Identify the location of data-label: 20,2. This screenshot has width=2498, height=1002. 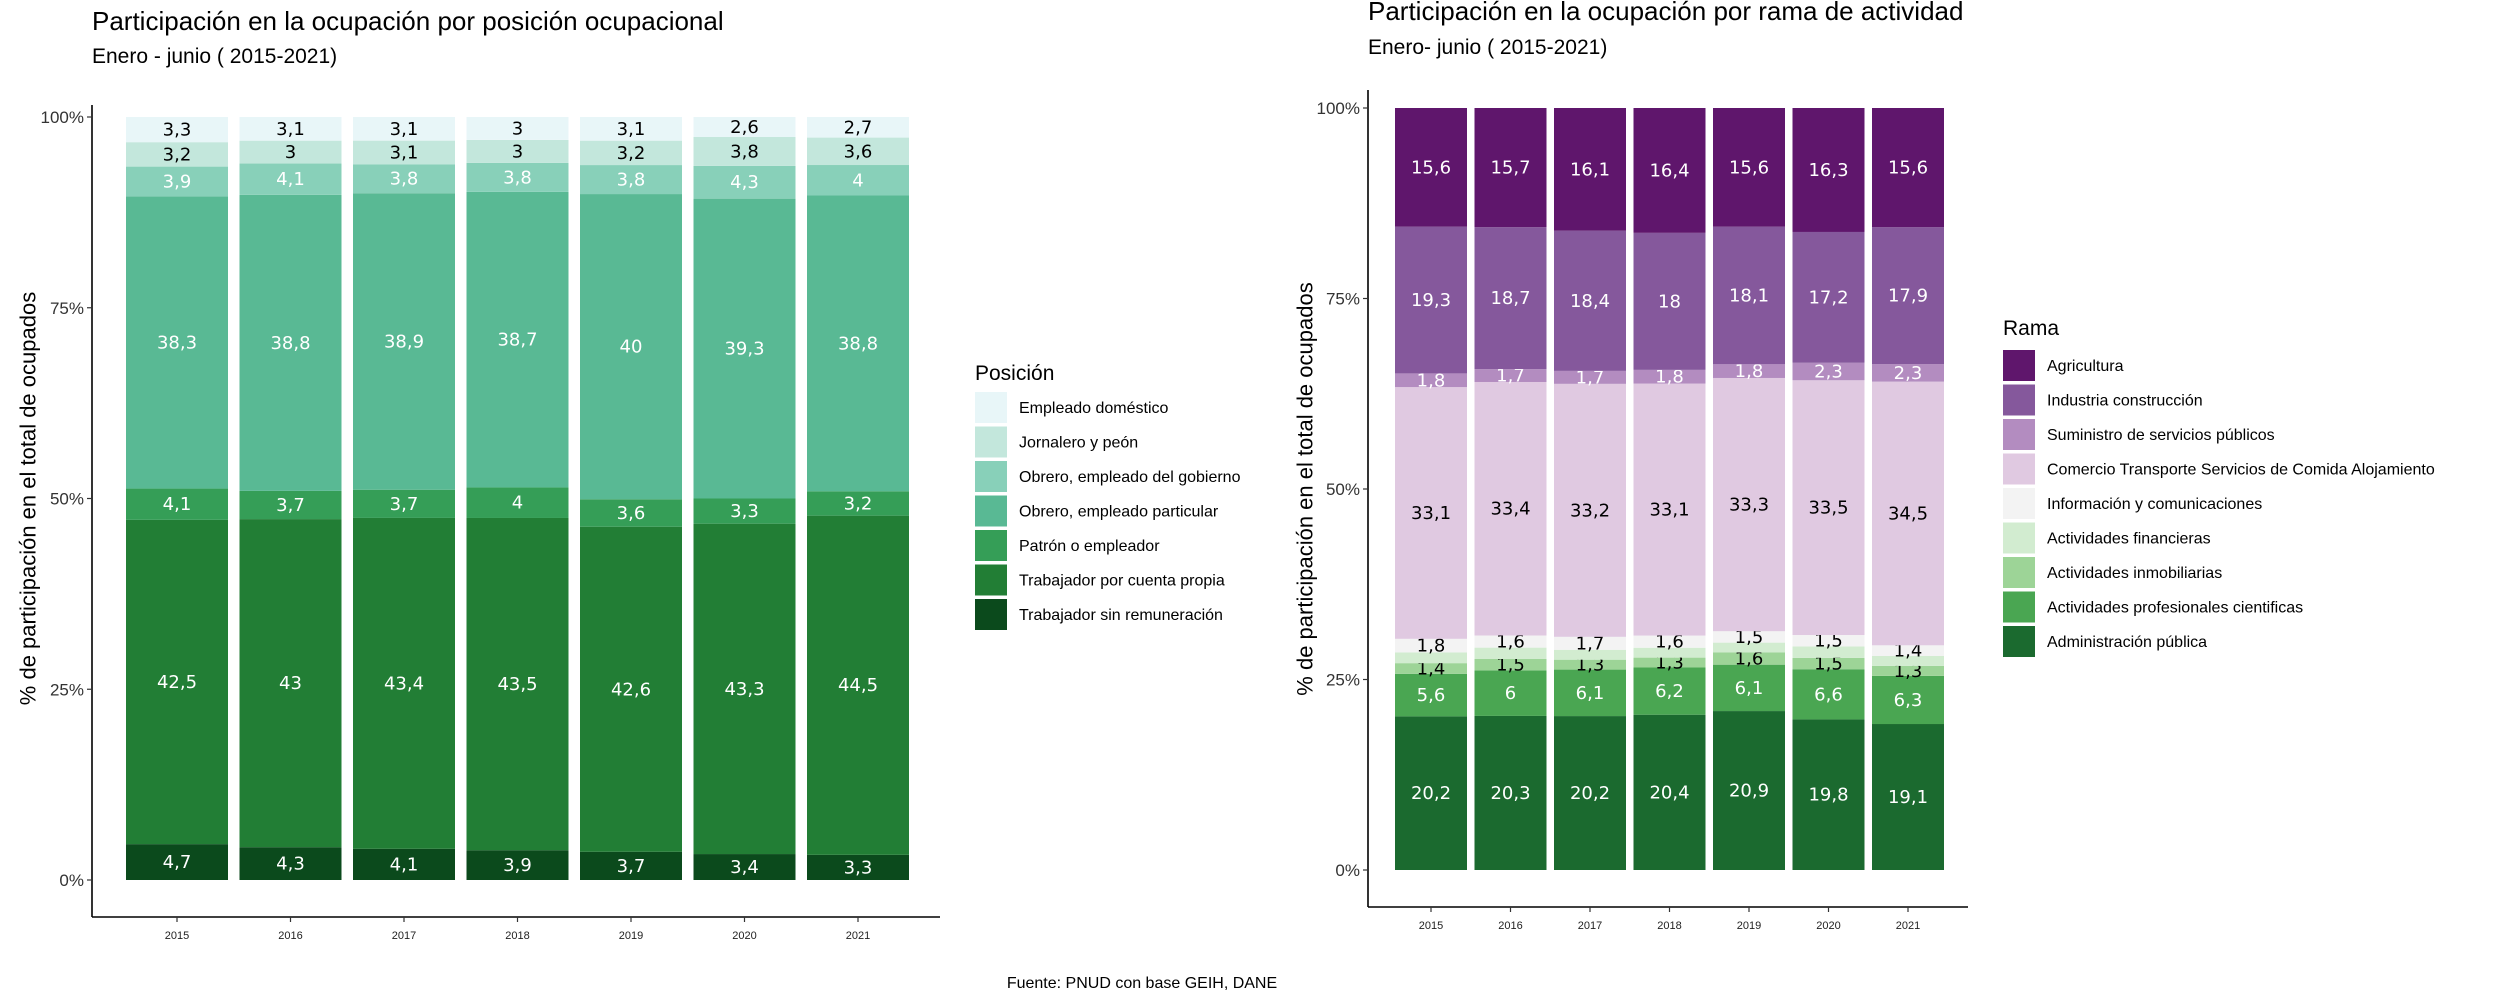
(1431, 793).